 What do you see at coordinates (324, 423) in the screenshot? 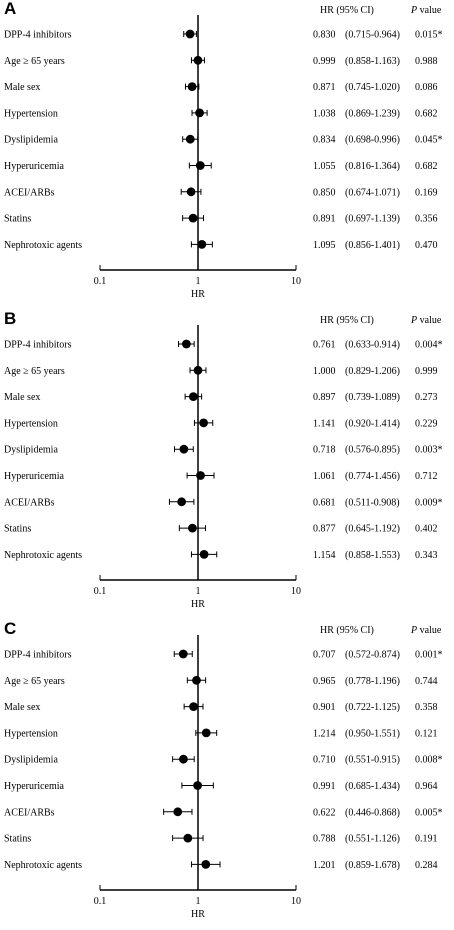
I see `hr-value: 1.141` at bounding box center [324, 423].